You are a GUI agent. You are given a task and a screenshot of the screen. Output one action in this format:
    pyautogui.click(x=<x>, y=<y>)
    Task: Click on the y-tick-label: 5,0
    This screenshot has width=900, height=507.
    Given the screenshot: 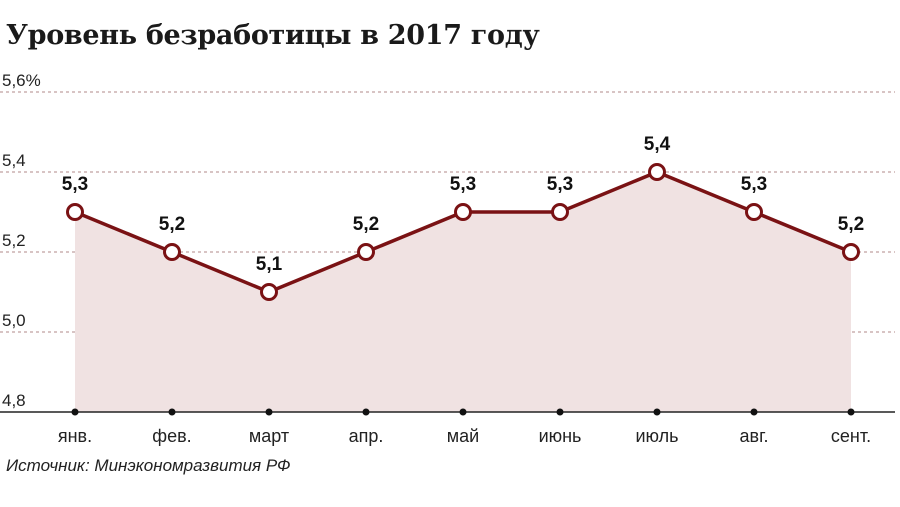 What is the action you would take?
    pyautogui.click(x=14, y=320)
    